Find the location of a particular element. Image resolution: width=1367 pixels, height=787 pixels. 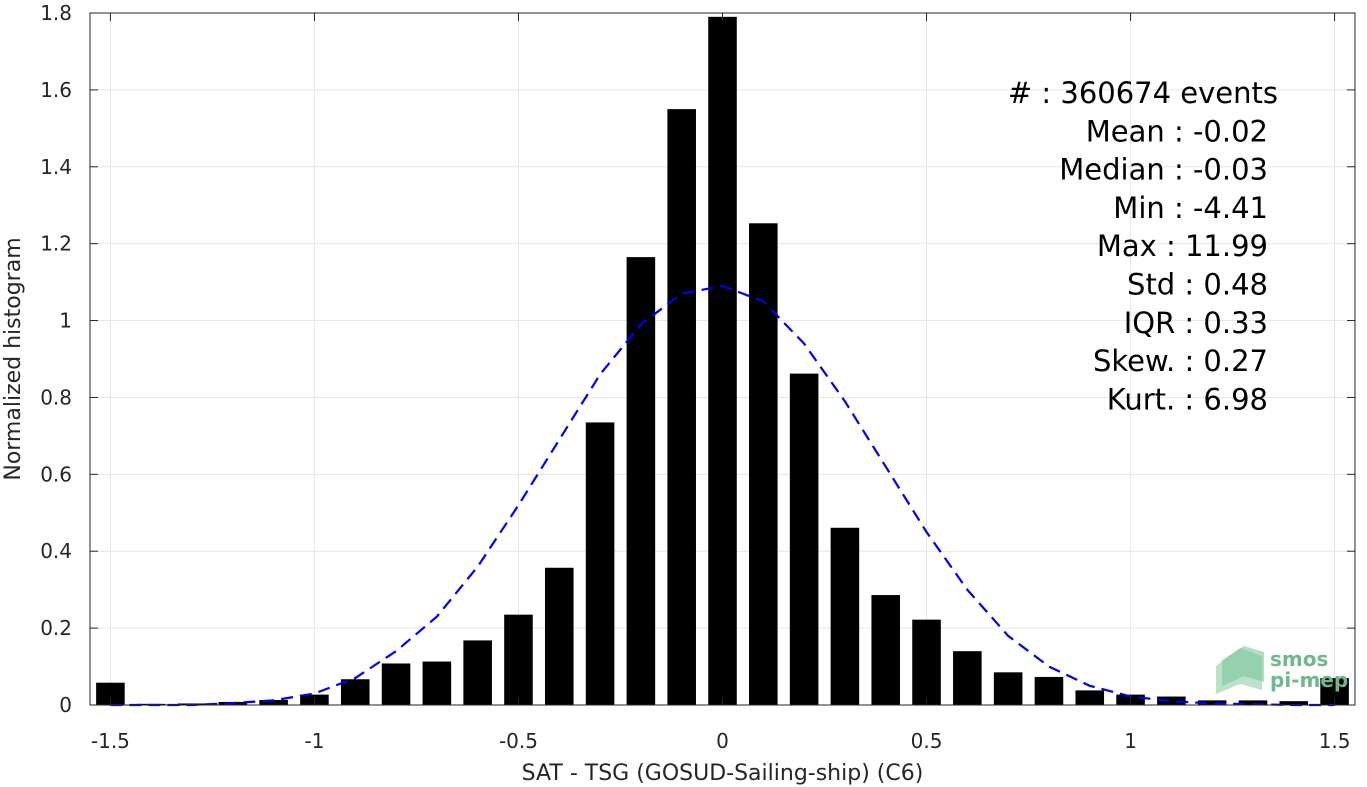

x-tick-label-0: -1.5 is located at coordinates (110, 741).